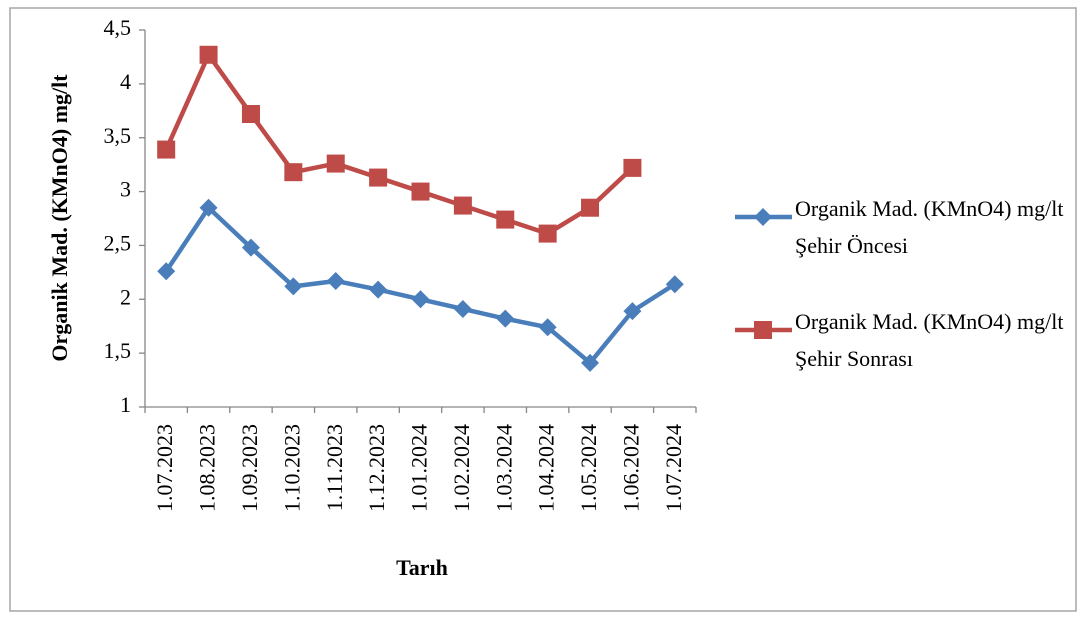 The image size is (1086, 621). Describe the element at coordinates (630, 468) in the screenshot. I see `x-tick-label: 1.06.2024` at that location.